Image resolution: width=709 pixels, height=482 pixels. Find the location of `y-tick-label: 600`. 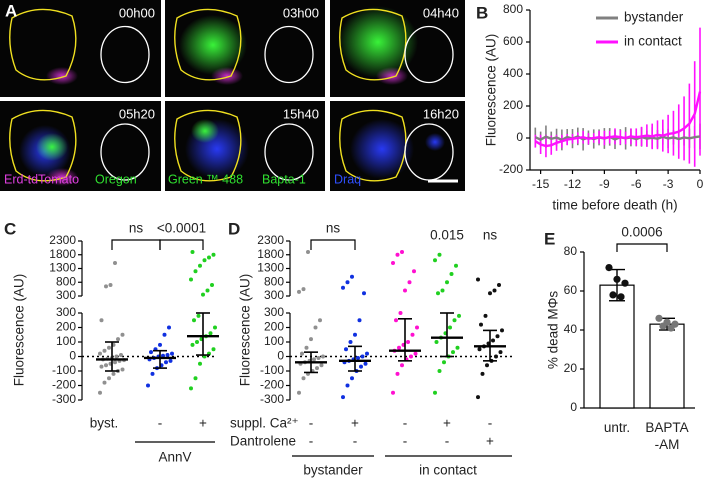

y-tick-label: 600 is located at coordinates (513, 41).